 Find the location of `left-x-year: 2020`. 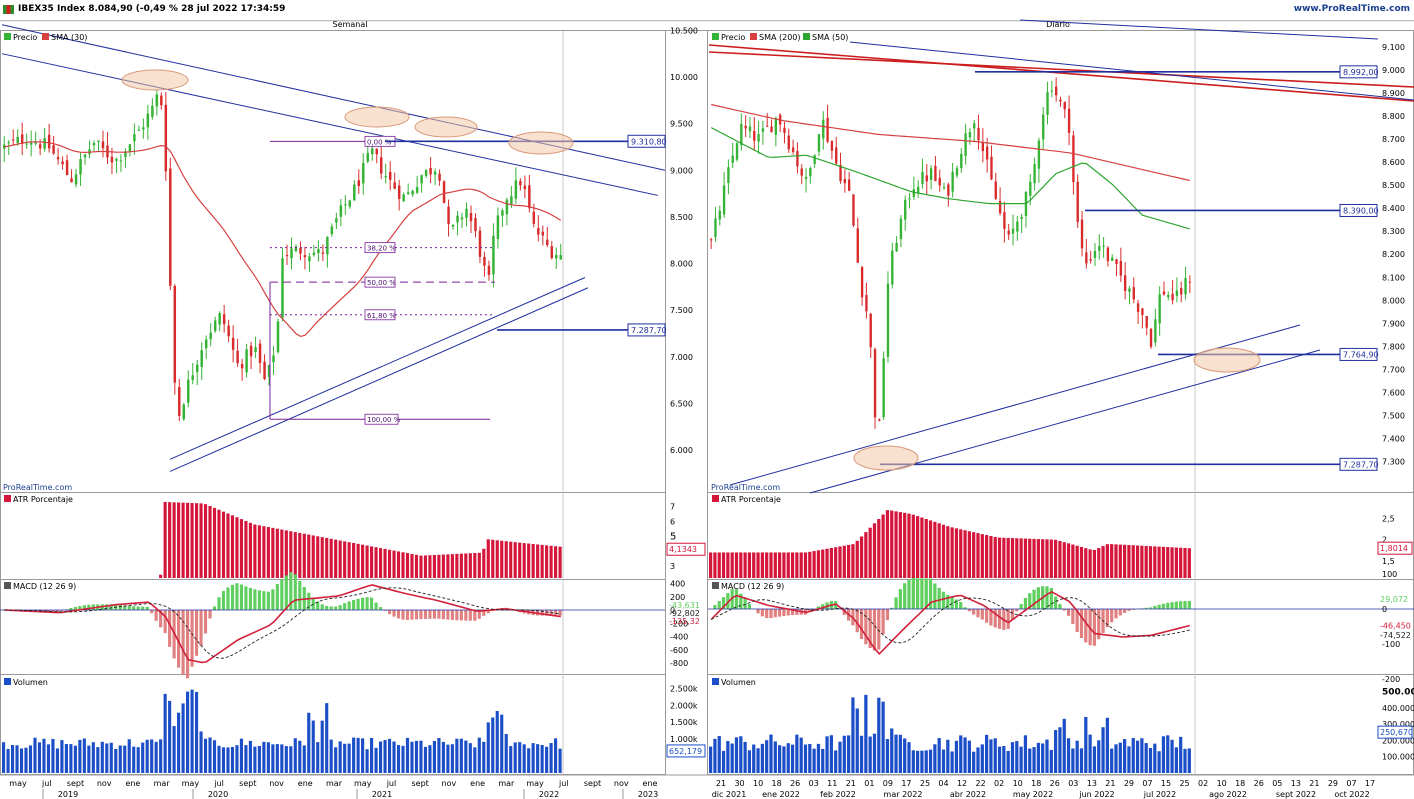

left-x-year: 2020 is located at coordinates (218, 794).